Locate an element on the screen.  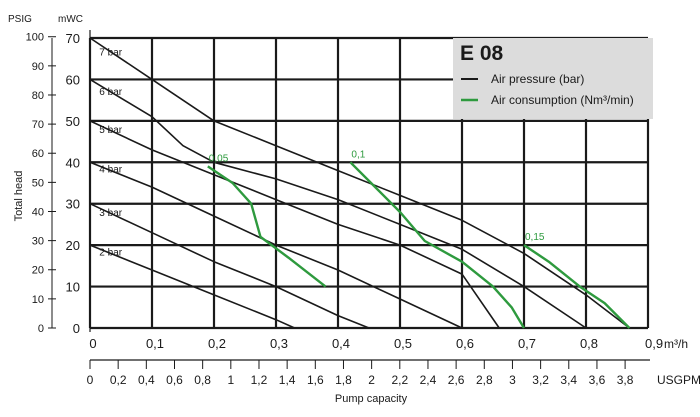
pressure-curve-label: 2 bar is located at coordinates (110, 253).